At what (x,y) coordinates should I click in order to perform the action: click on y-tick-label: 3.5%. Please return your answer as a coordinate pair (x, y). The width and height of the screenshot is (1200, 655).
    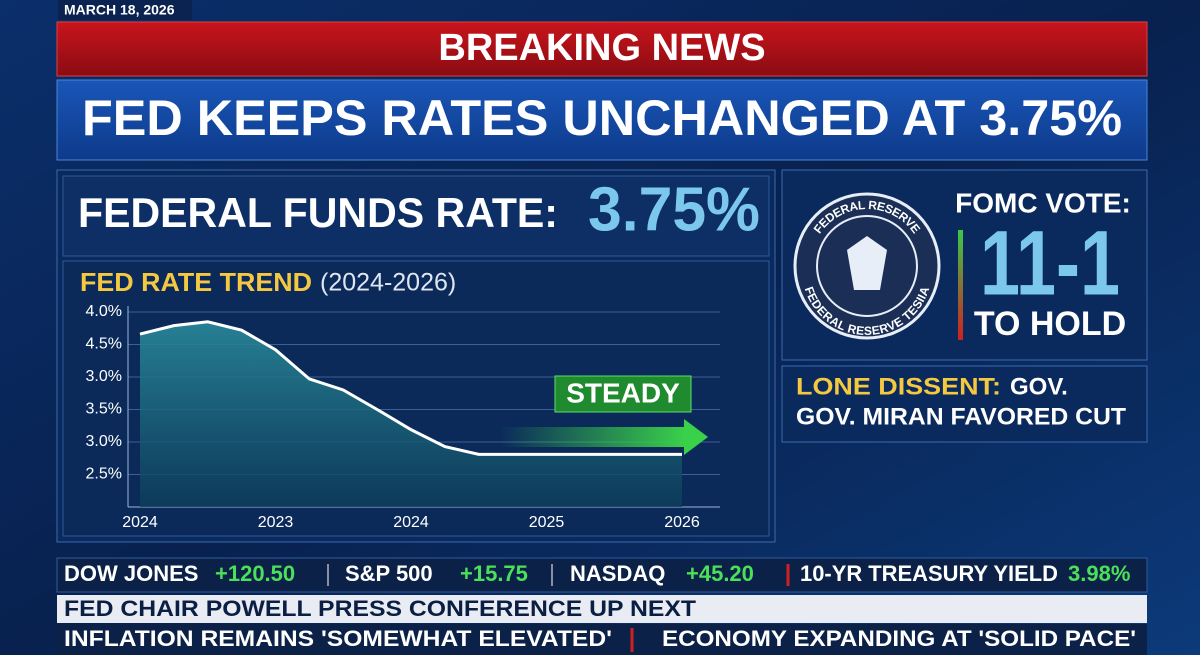
    Looking at the image, I should click on (104, 409).